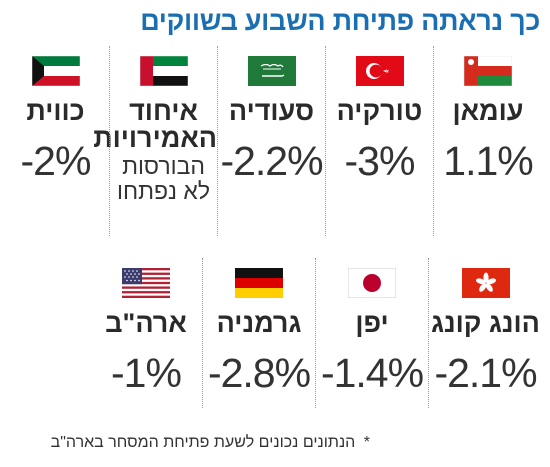 This screenshot has height=467, width=550. I want to click on uae-flag-icon, so click(163, 71).